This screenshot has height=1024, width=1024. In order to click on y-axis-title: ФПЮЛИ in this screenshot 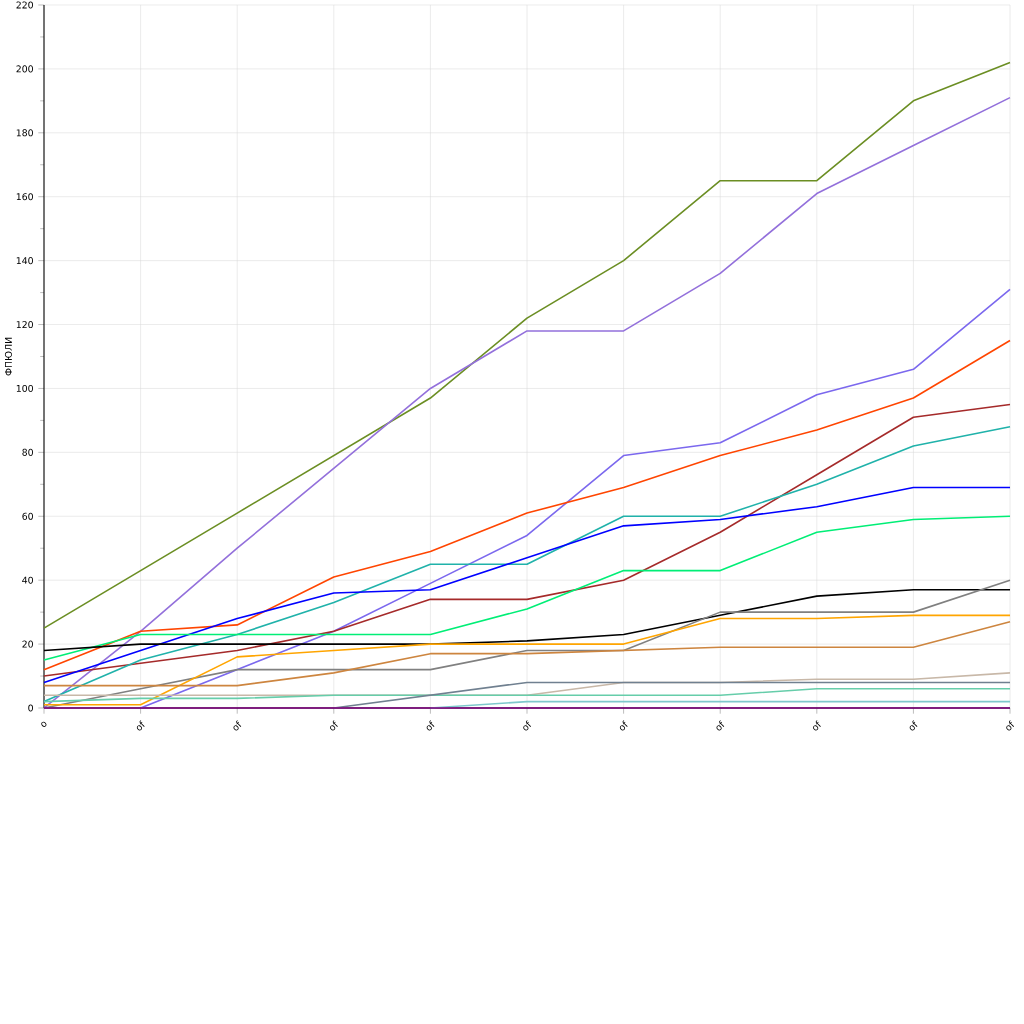, I will do `click(8, 356)`.